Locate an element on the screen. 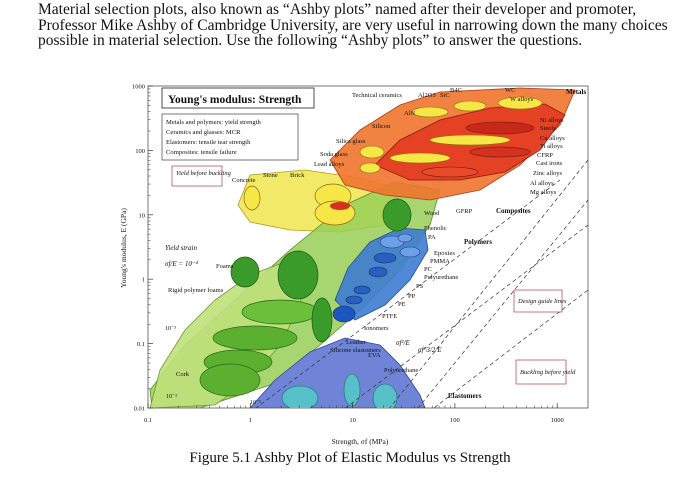 This screenshot has height=480, width=700. bubble-concrete is located at coordinates (252, 198).